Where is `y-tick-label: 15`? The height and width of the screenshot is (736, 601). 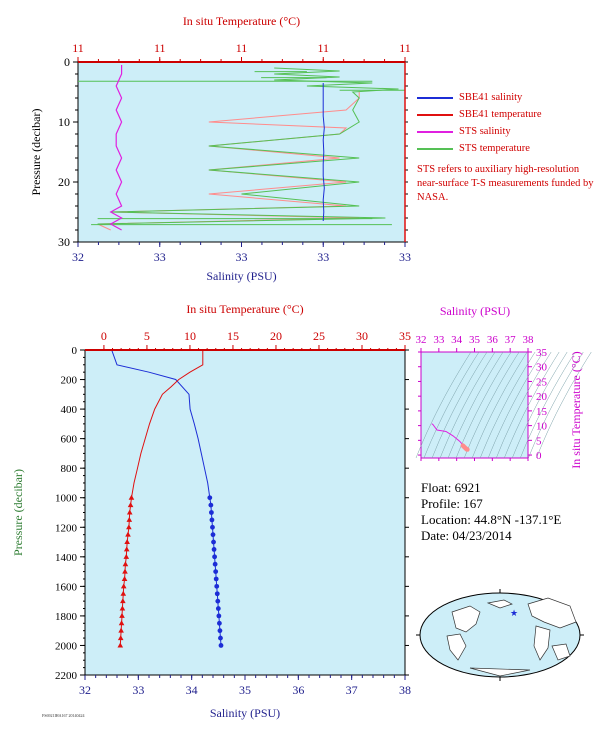 y-tick-label: 15 is located at coordinates (542, 412).